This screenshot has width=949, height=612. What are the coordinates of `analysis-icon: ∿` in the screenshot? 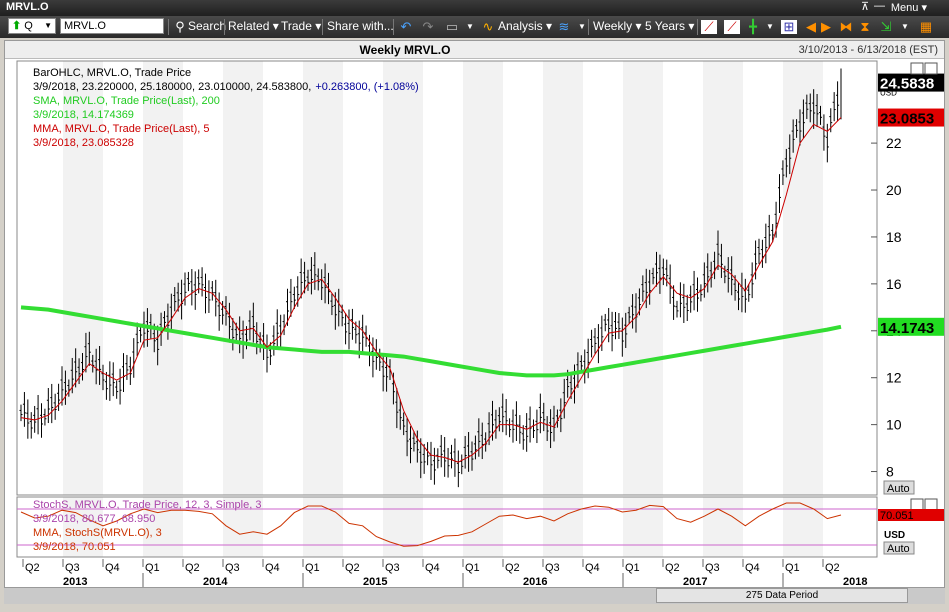 It's located at (488, 26).